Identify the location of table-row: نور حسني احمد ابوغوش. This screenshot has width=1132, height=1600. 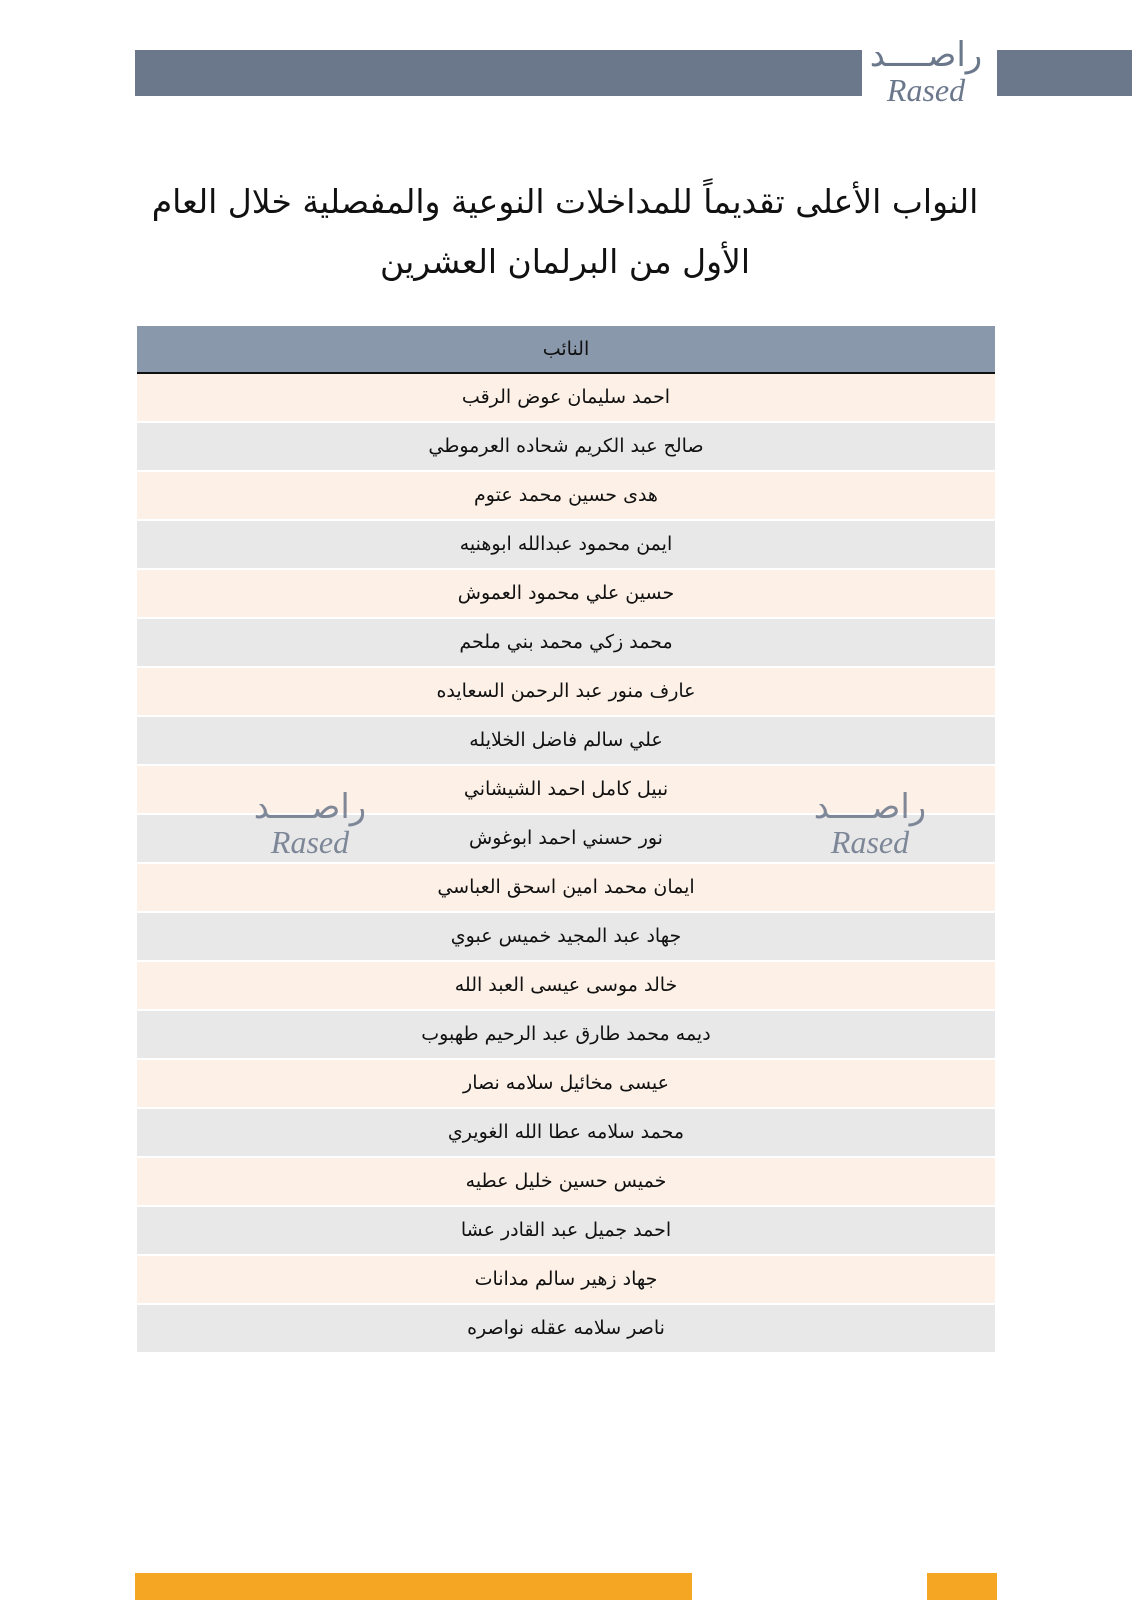
(566, 838).